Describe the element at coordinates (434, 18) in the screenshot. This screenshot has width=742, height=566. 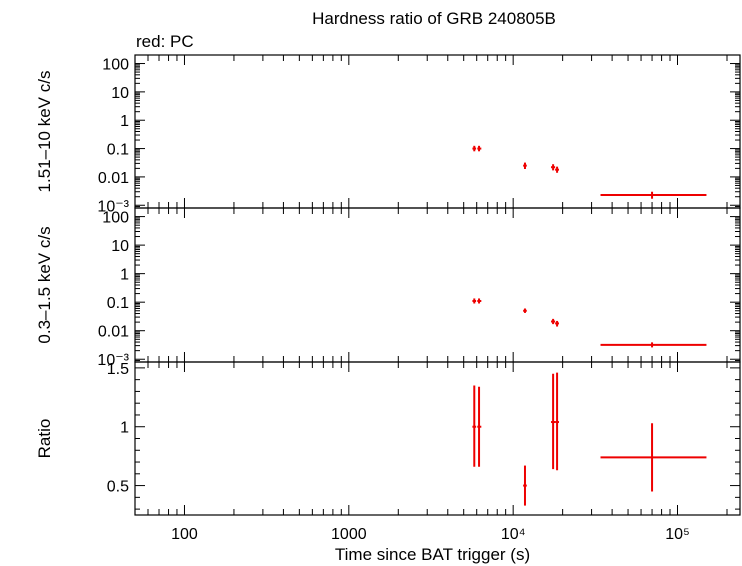
I see `chart-title: Hardness ratio of GRB 240805B` at that location.